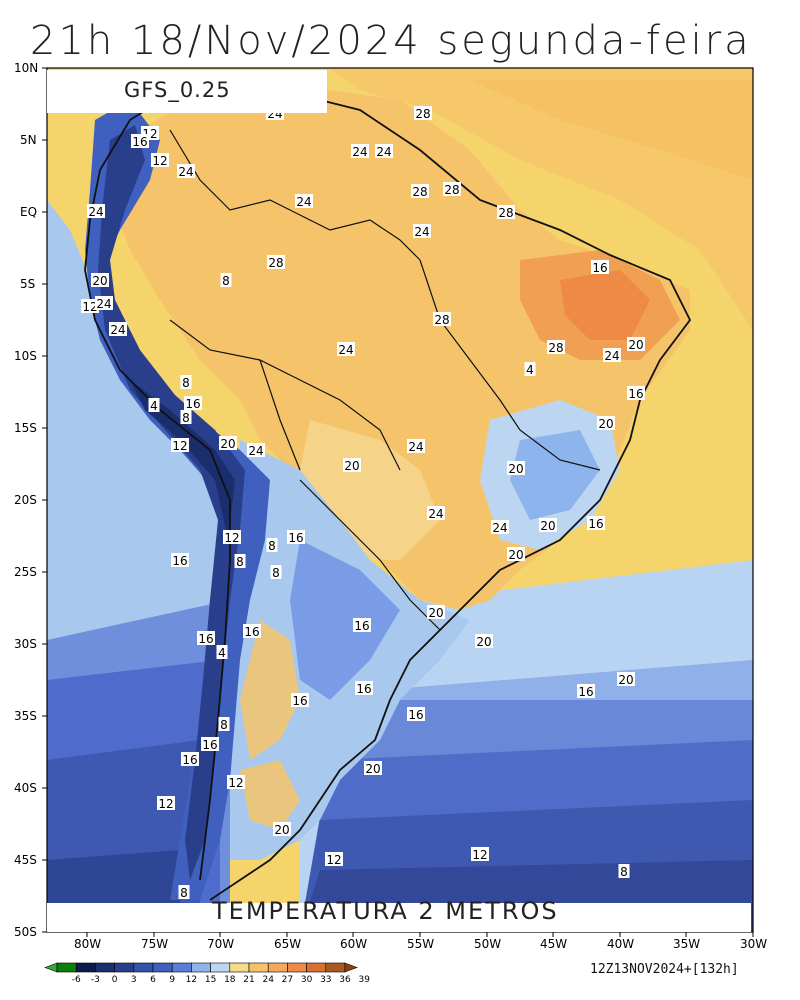  Describe the element at coordinates (325, 980) in the screenshot. I see `colorbar-tick-label: 33` at that location.